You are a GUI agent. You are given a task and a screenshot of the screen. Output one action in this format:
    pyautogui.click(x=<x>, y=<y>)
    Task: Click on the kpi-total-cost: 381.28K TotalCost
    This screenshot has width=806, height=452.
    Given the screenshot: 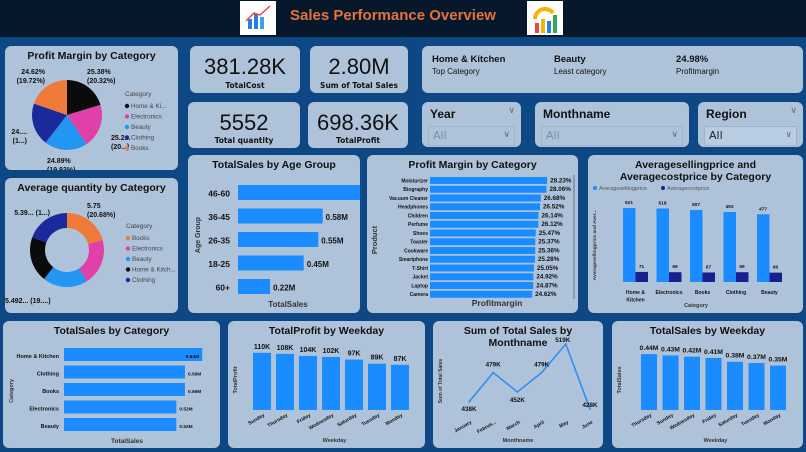 What is the action you would take?
    pyautogui.click(x=245, y=69)
    